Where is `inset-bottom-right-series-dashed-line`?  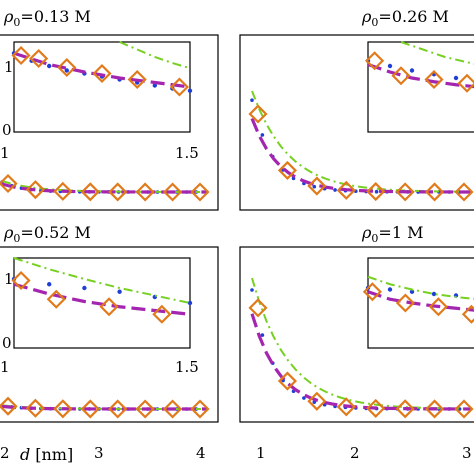 inset-bottom-right-series-dashed-line is located at coordinates (420, 301).